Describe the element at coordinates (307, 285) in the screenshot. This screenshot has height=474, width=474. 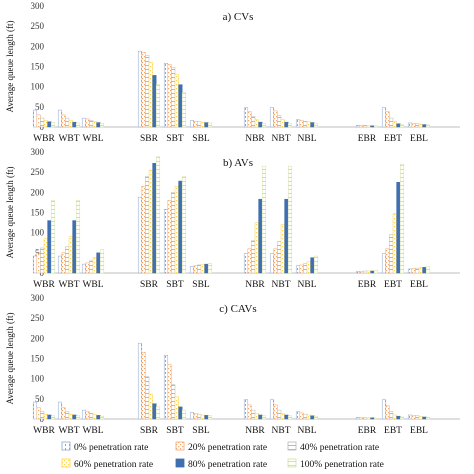
I see `category-label: NBL` at that location.